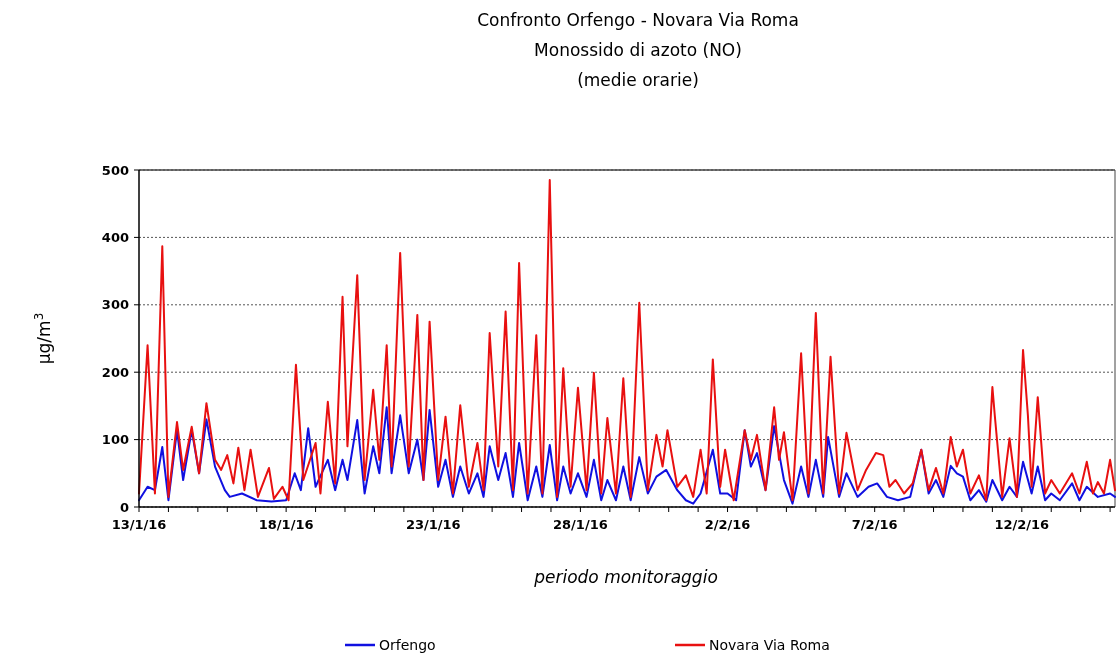 This screenshot has width=1116, height=660. What do you see at coordinates (115, 372) in the screenshot?
I see `y-tick-label: 200` at bounding box center [115, 372].